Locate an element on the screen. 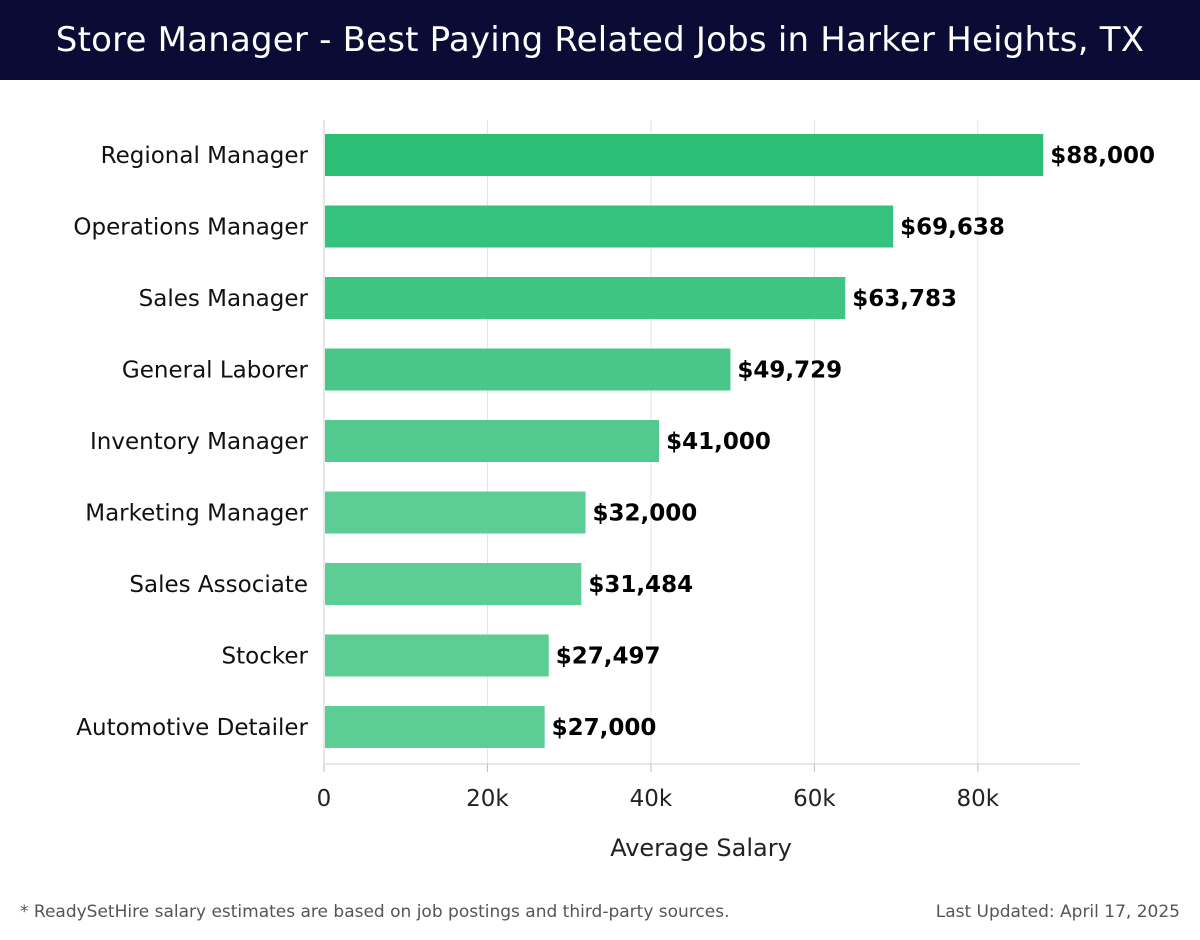  value-label: $32,000 is located at coordinates (645, 514).